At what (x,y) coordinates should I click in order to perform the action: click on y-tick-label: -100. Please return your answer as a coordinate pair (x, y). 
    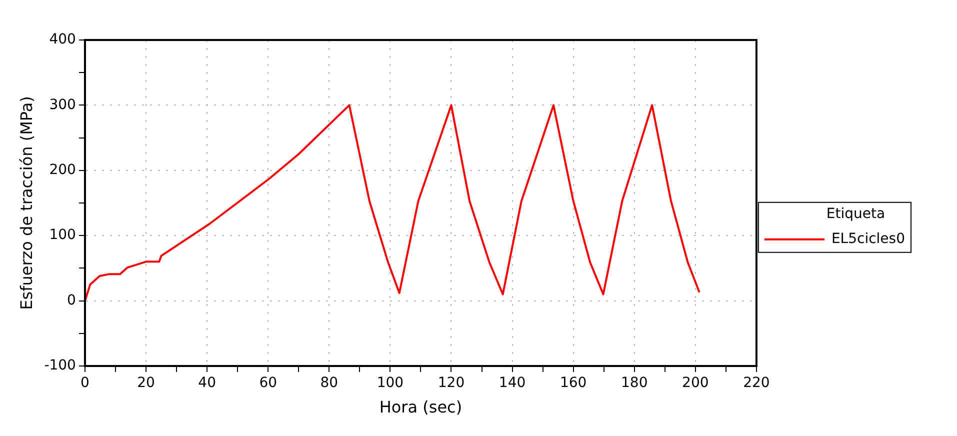
    Looking at the image, I should click on (60, 366).